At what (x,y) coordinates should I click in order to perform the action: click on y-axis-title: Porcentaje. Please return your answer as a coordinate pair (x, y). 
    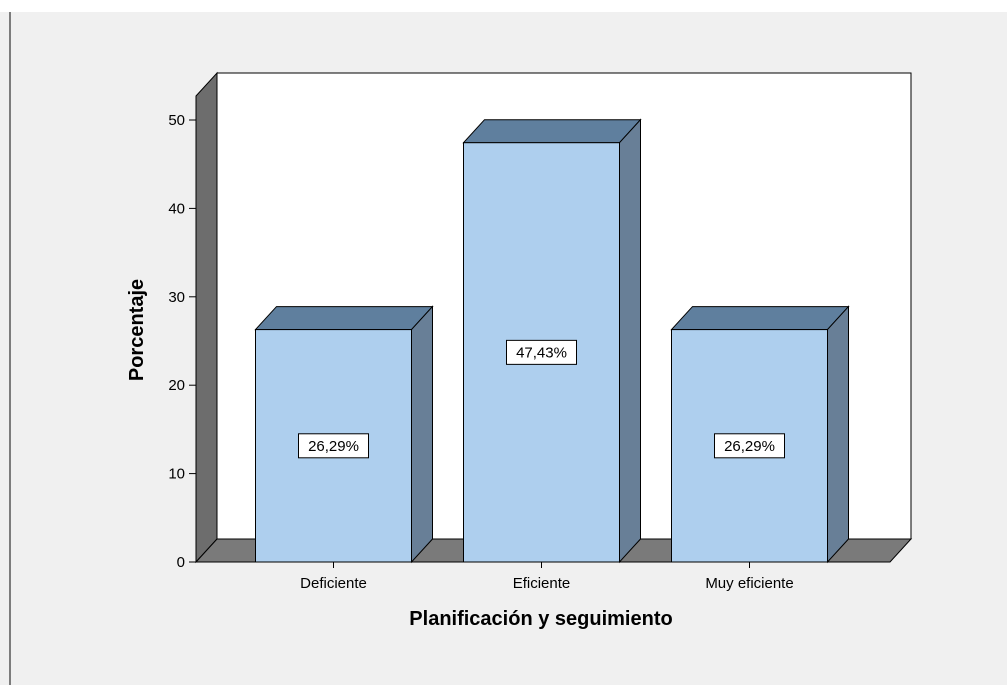
    Looking at the image, I should click on (137, 330).